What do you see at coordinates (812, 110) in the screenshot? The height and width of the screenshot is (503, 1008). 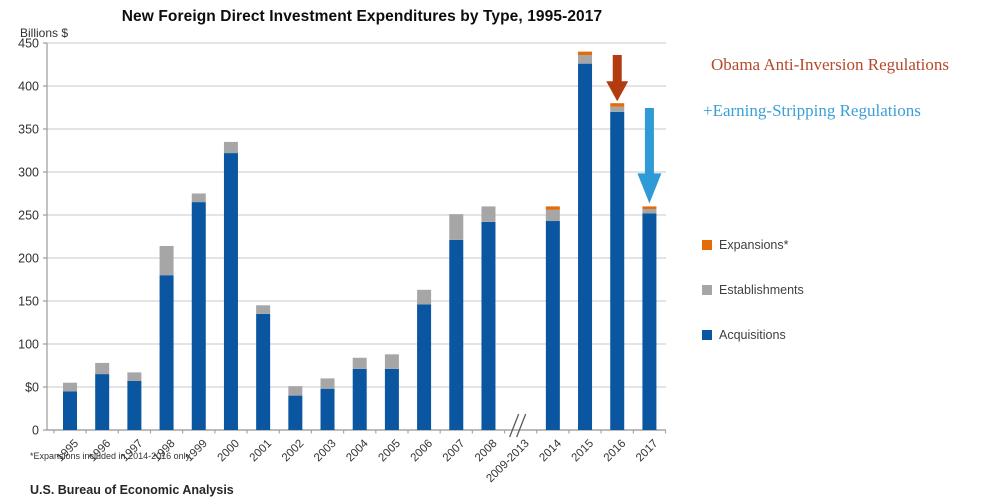 I see `annotation-earning-stripping: +Earning-Stripping Regulations` at bounding box center [812, 110].